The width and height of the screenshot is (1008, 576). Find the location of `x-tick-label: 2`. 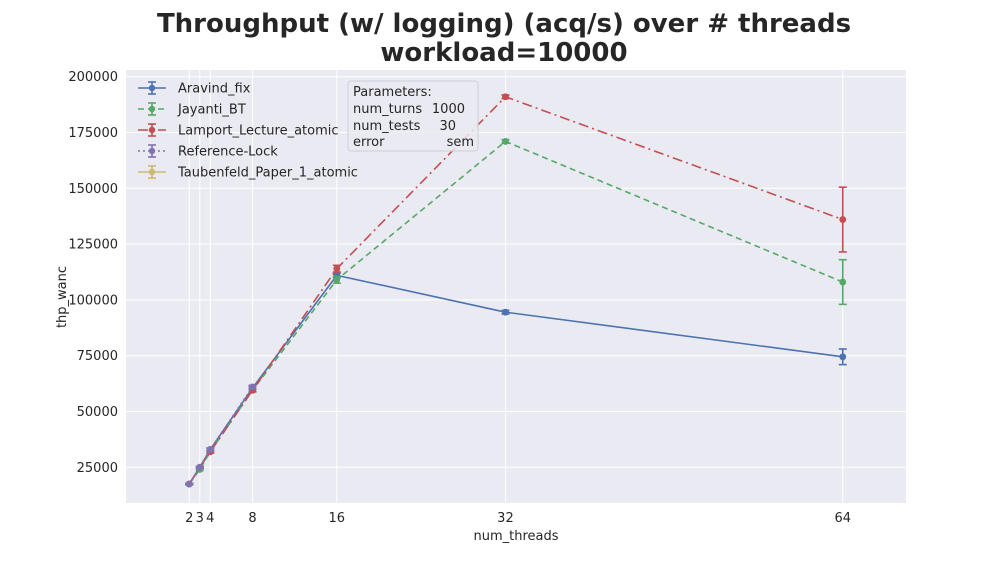

x-tick-label: 2 is located at coordinates (189, 518).